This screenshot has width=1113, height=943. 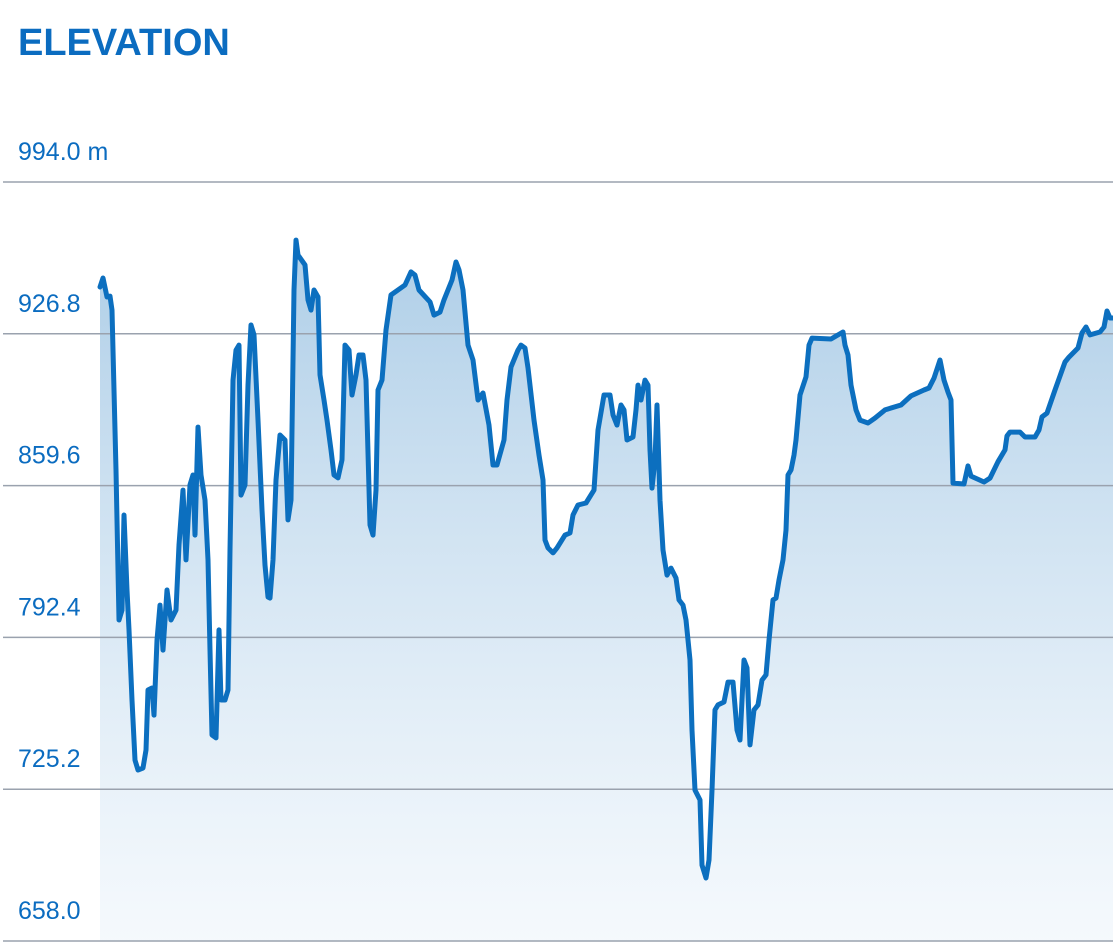 What do you see at coordinates (49, 911) in the screenshot?
I see `y-tick-label: 658.0` at bounding box center [49, 911].